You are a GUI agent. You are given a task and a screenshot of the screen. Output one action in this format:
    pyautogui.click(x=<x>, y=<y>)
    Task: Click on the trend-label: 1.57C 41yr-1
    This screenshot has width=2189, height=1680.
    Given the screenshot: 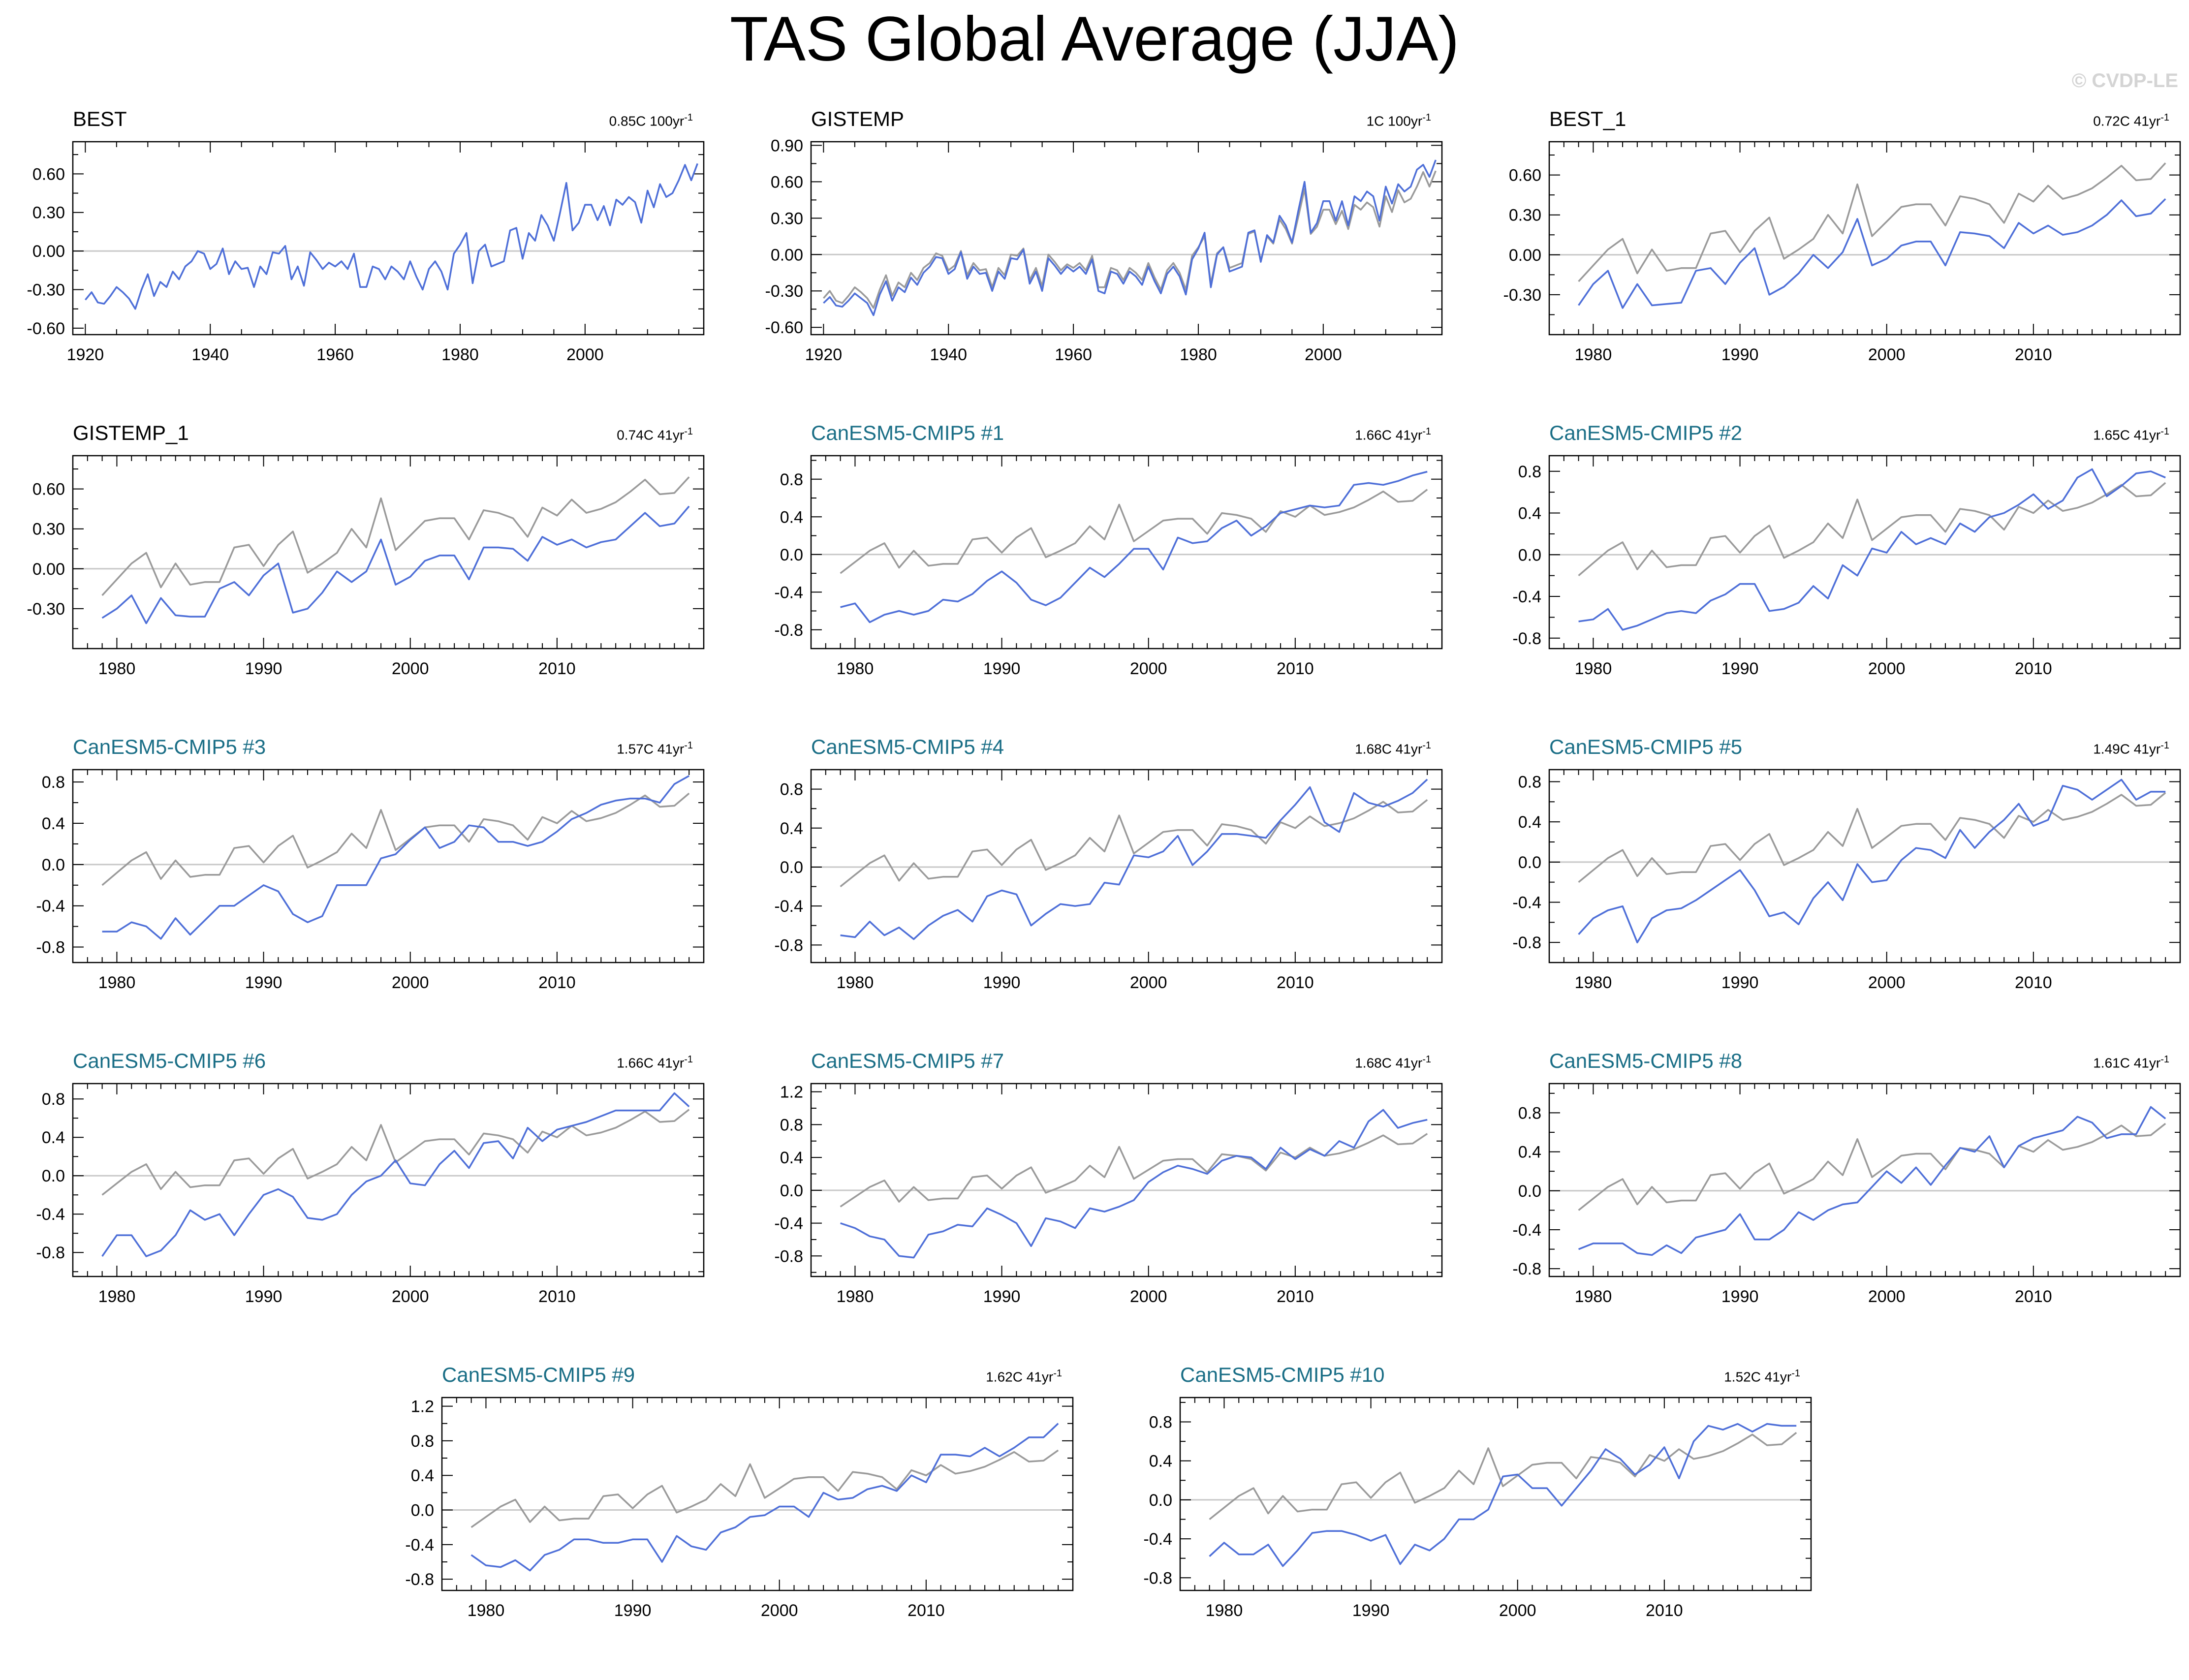 What is the action you would take?
    pyautogui.click(x=655, y=748)
    